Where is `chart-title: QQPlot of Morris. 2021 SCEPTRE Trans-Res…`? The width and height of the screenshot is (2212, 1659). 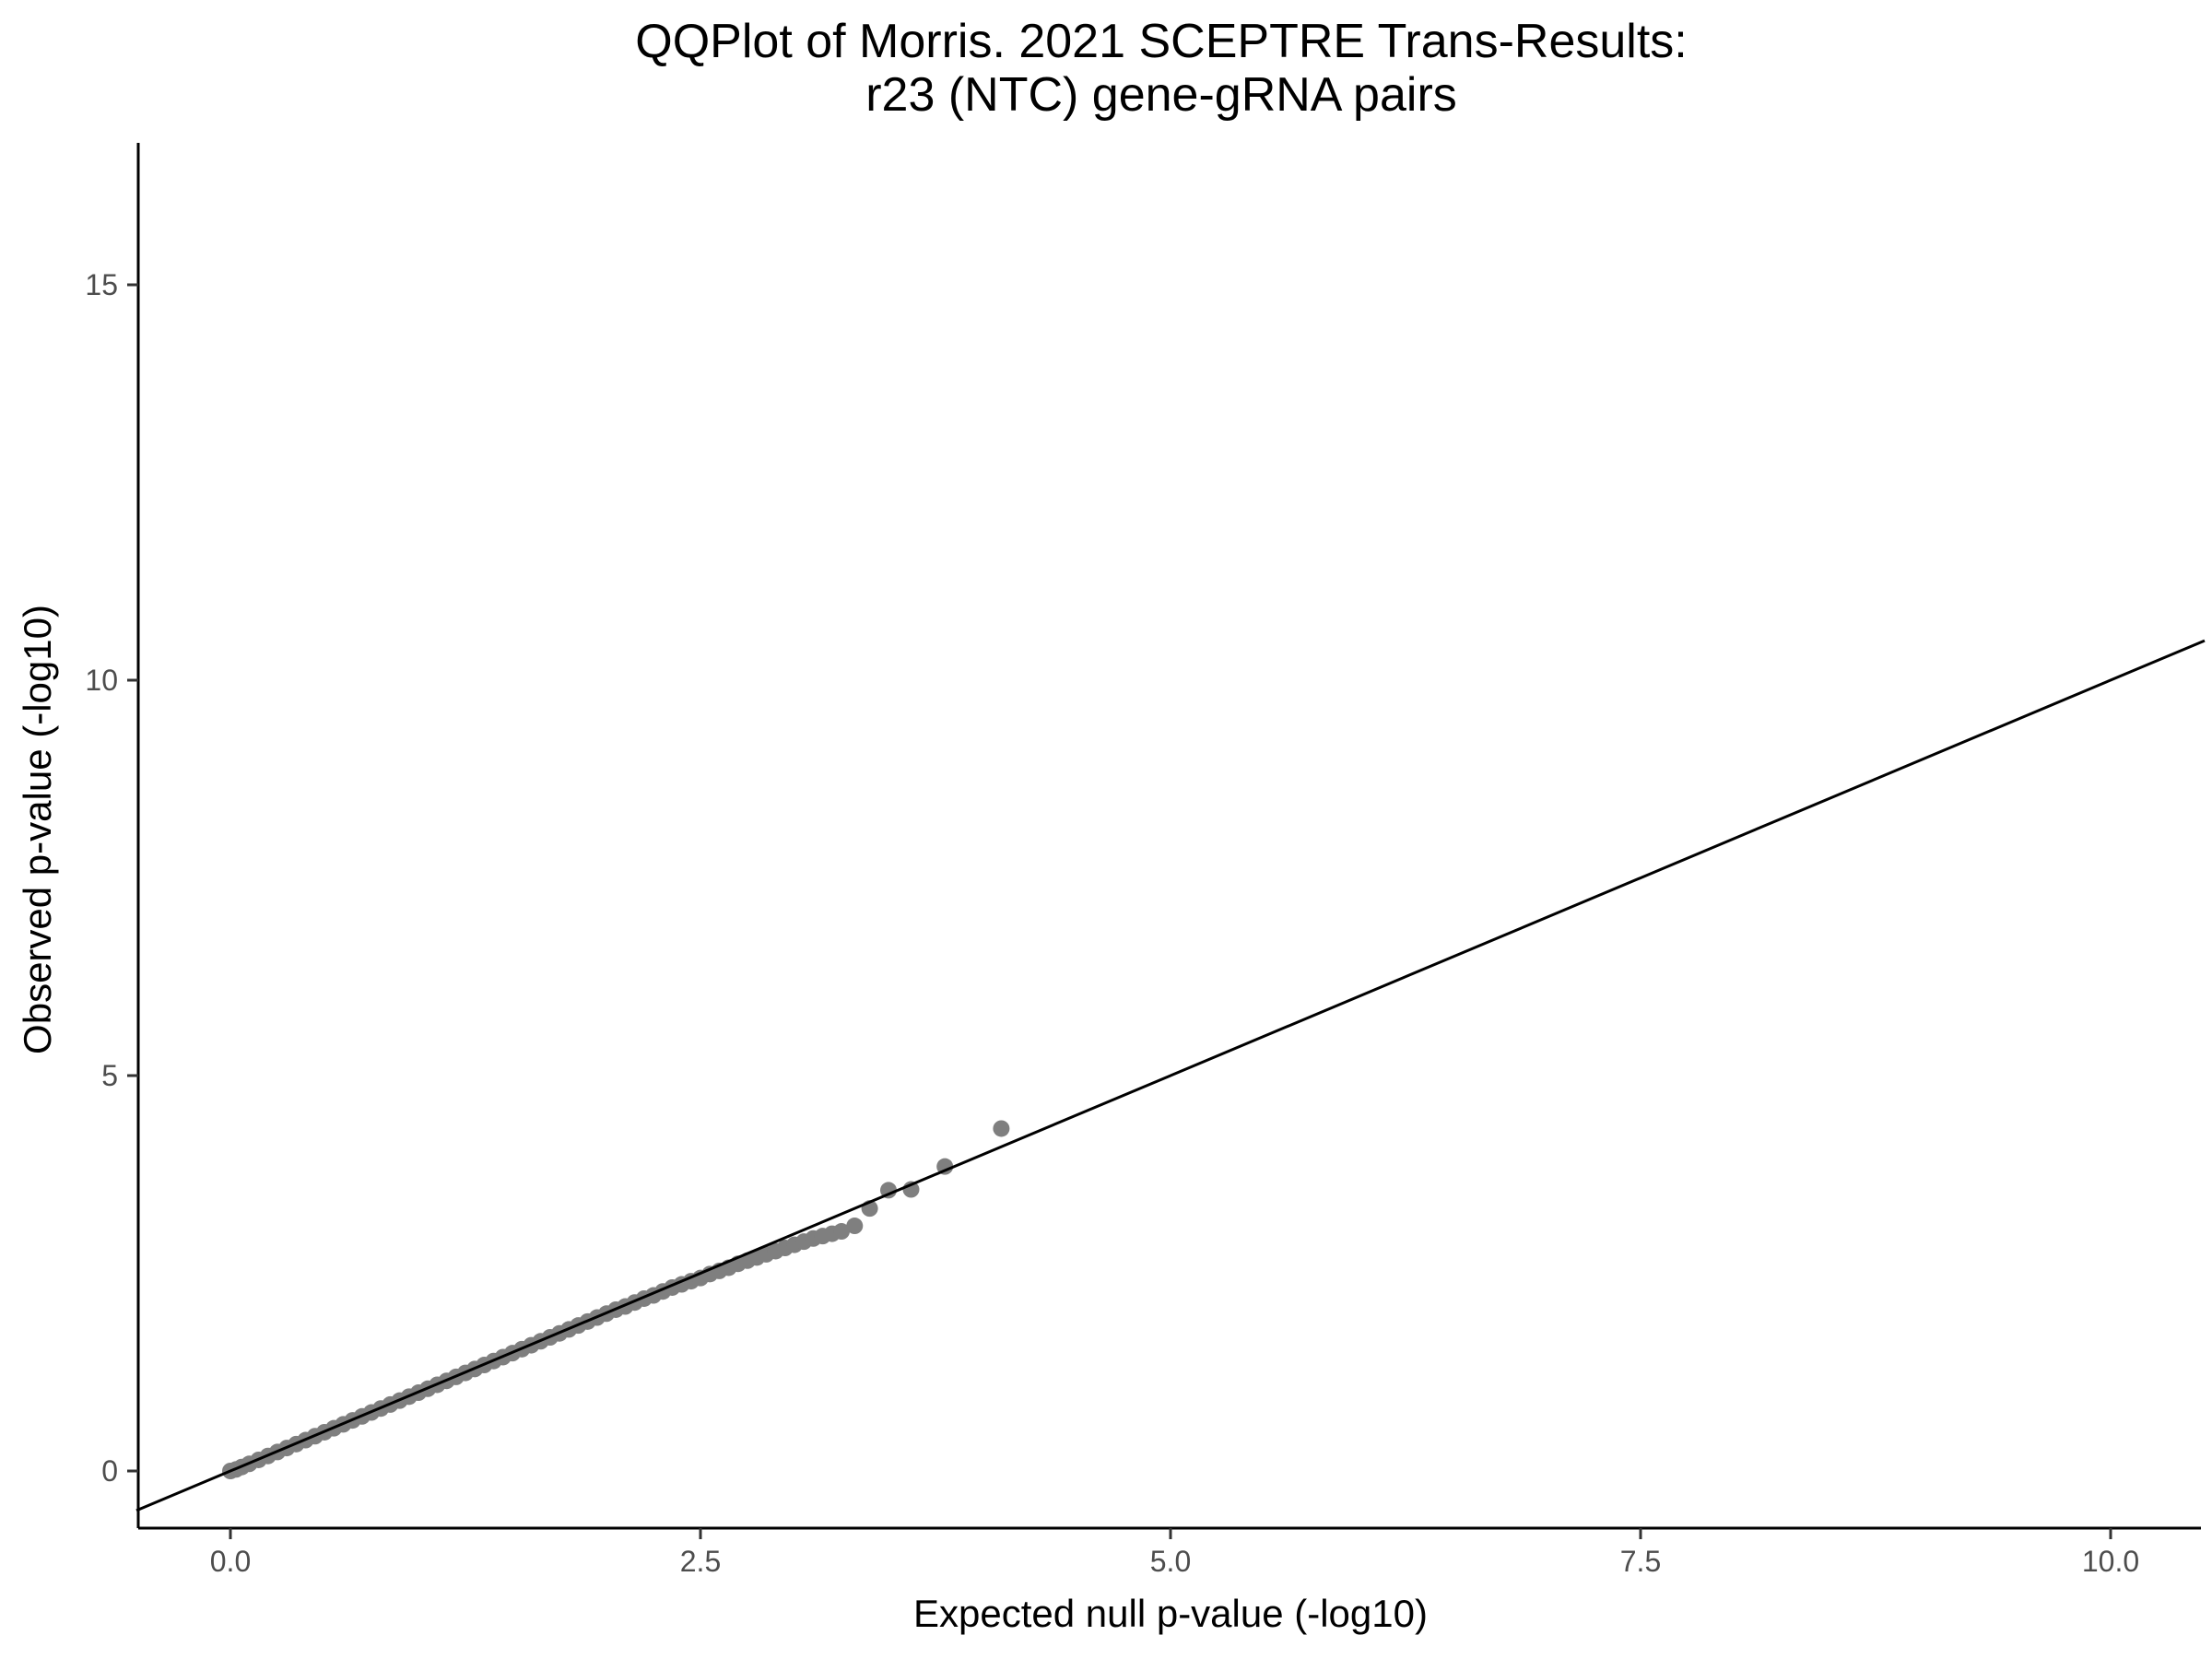
chart-title: QQPlot of Morris. 2021 SCEPTRE Trans-Res… is located at coordinates (1161, 41).